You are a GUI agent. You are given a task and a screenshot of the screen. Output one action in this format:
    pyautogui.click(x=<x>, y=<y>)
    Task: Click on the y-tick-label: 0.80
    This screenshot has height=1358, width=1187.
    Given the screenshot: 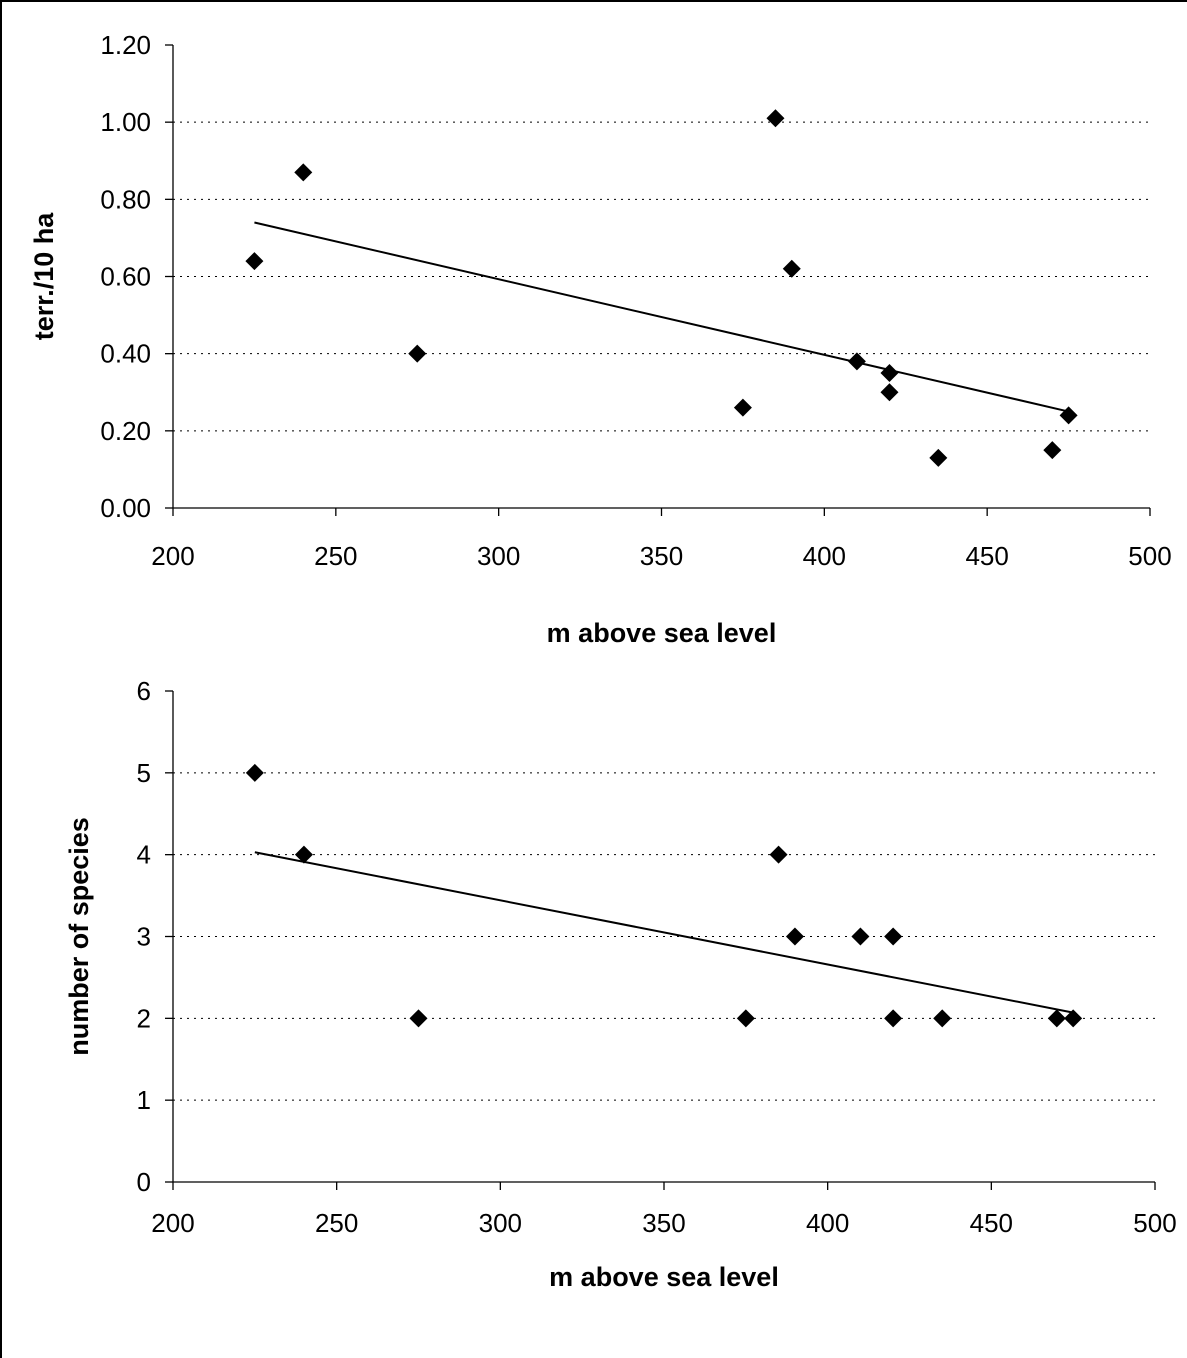 What is the action you would take?
    pyautogui.click(x=125, y=199)
    